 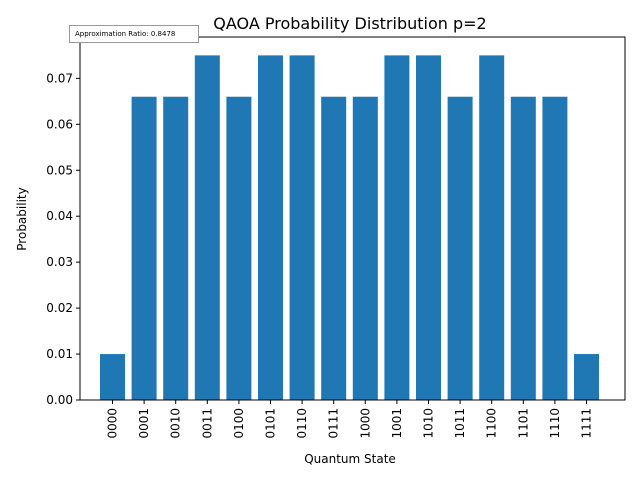 I want to click on x-tick-label: 0011, so click(x=207, y=423).